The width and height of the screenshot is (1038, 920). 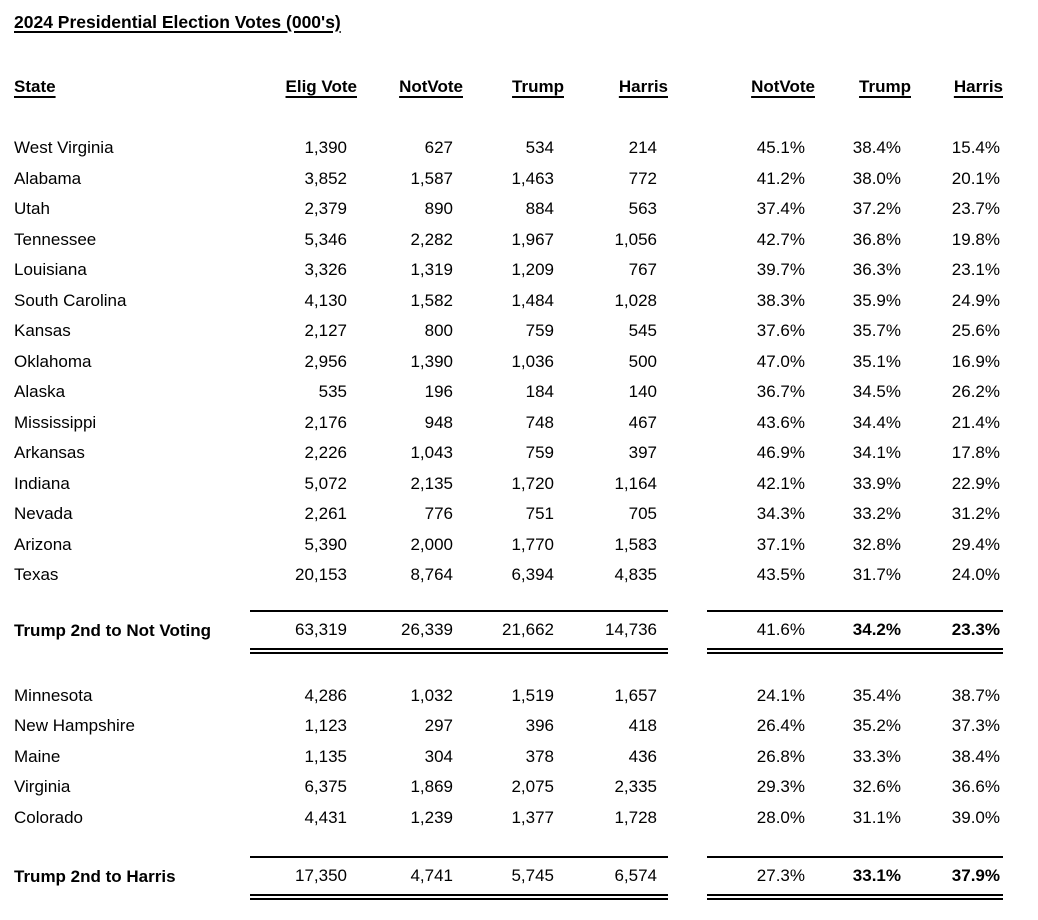 I want to click on trump-cell: 6,394, so click(x=532, y=575).